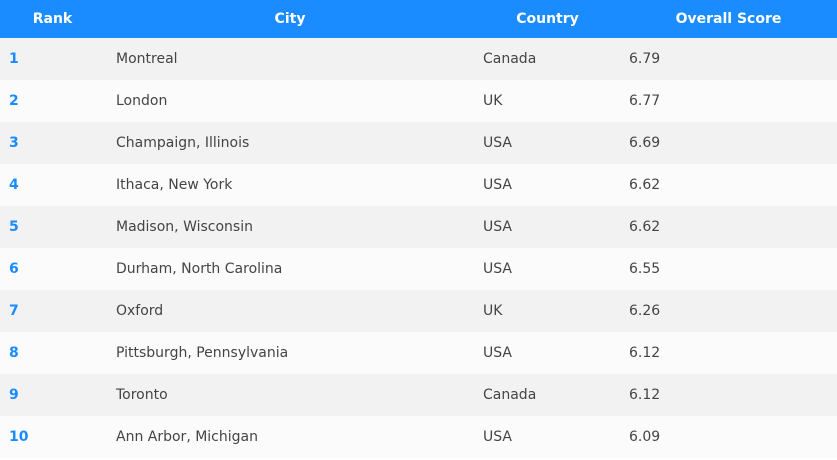 This screenshot has height=460, width=837. What do you see at coordinates (142, 101) in the screenshot?
I see `cell-city: London` at bounding box center [142, 101].